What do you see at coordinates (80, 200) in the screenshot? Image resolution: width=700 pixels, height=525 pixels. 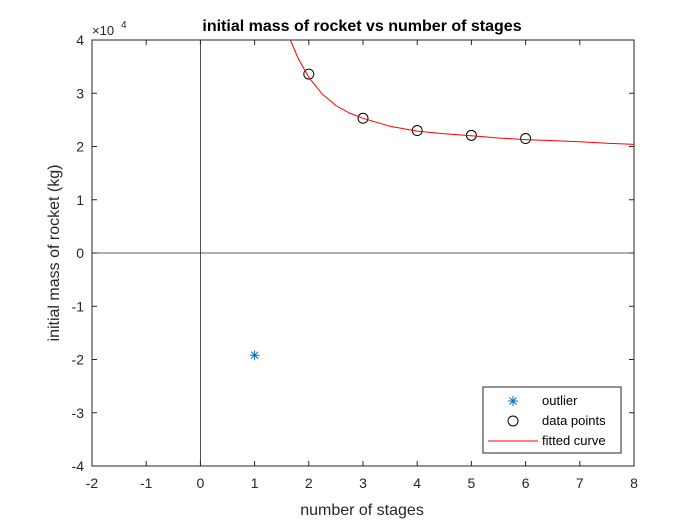 I see `y-tick-label: 1` at bounding box center [80, 200].